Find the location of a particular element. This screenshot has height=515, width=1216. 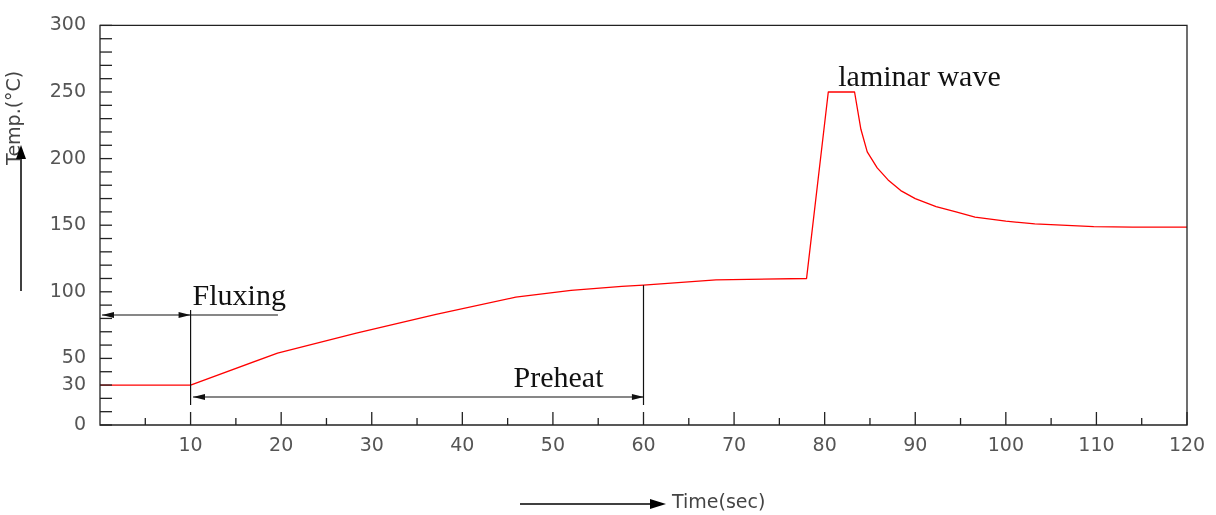

x-tick-label: 60 is located at coordinates (643, 444).